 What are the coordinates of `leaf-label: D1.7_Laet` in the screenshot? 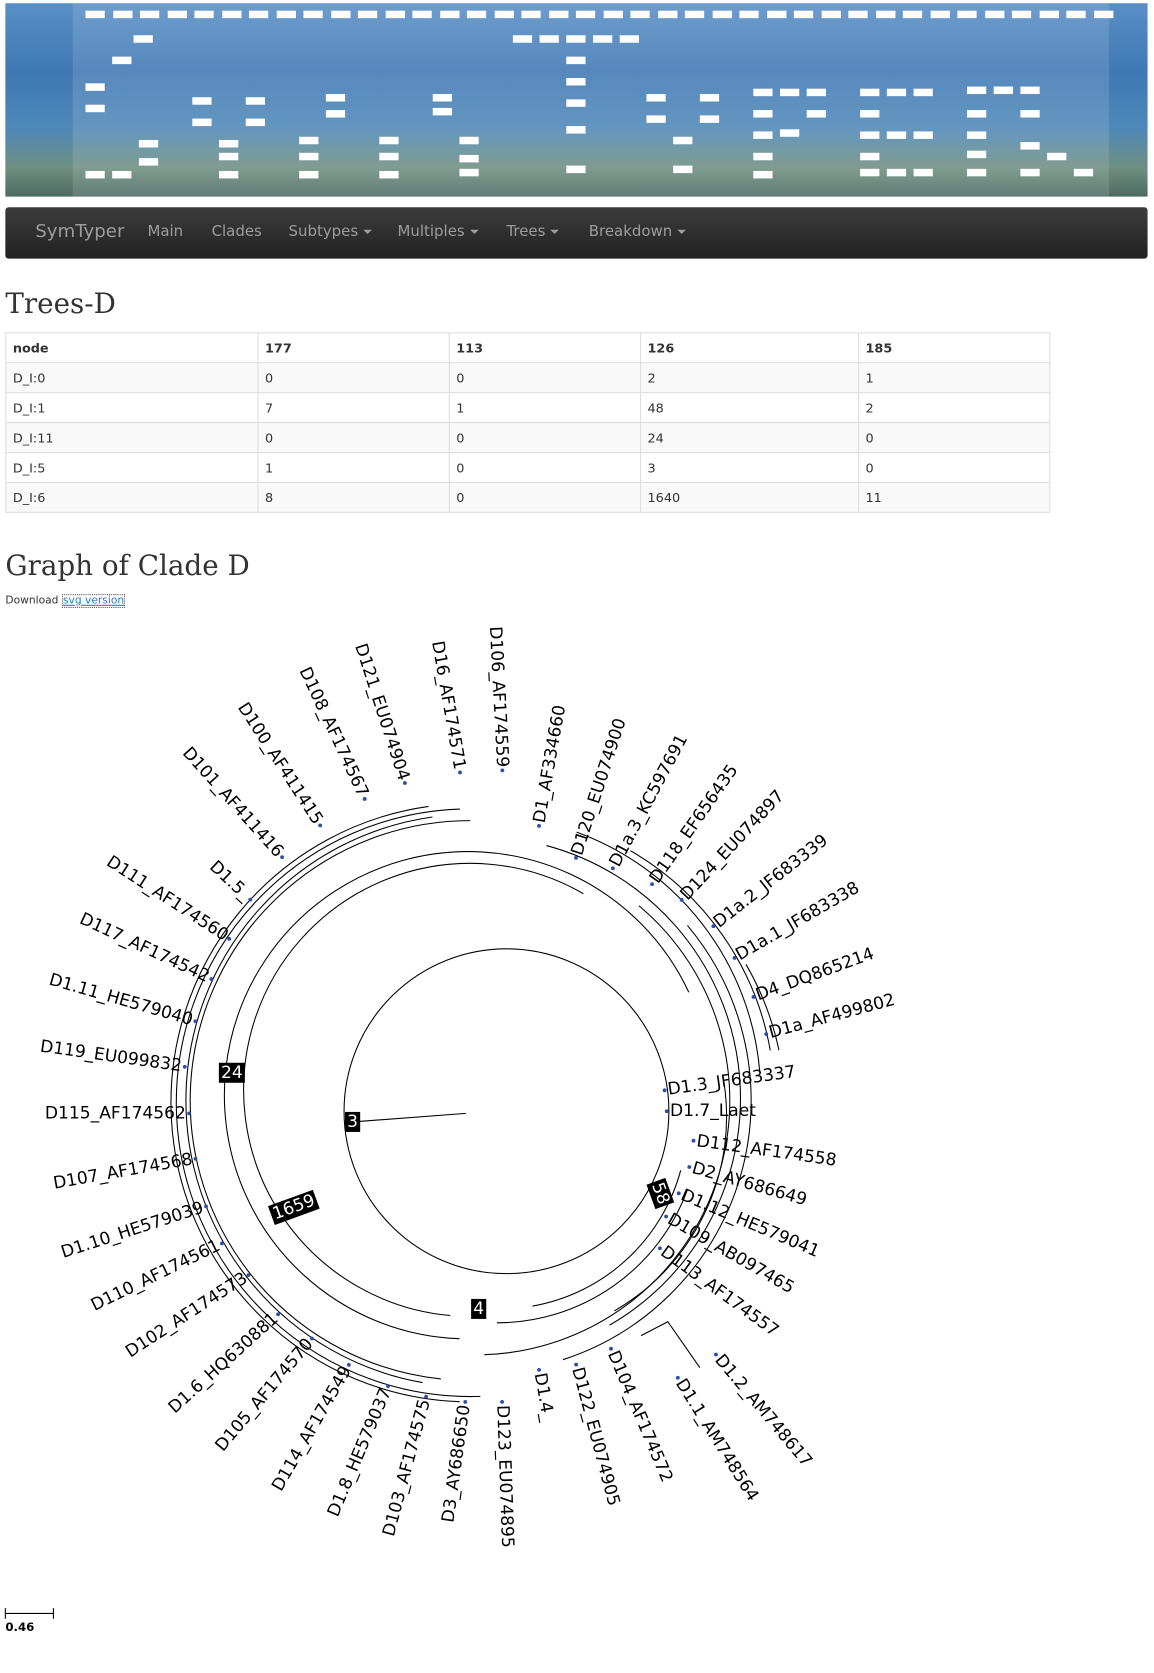 It's located at (713, 1111).